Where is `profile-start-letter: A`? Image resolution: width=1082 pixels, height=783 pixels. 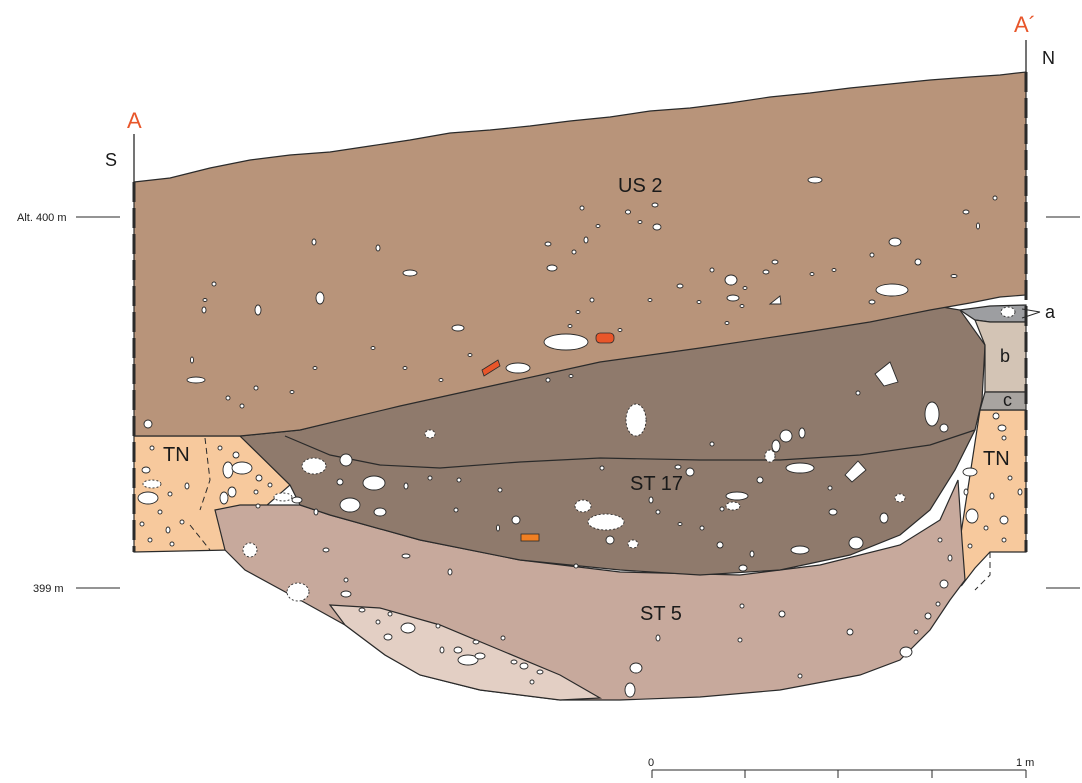
profile-start-letter: A is located at coordinates (134, 120).